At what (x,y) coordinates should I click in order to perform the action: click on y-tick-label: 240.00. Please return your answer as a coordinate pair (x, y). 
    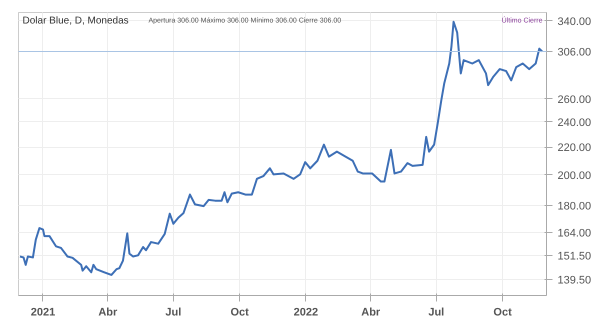
    Looking at the image, I should click on (575, 122).